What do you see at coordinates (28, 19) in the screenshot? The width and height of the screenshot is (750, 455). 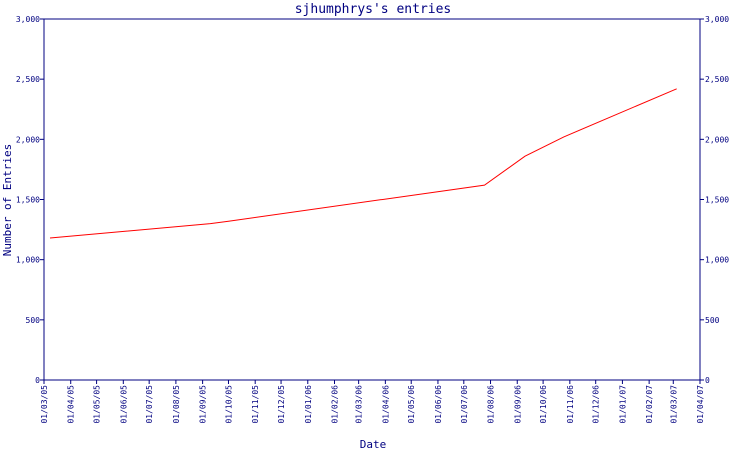 I see `y-tick-label-left: 3,000` at bounding box center [28, 19].